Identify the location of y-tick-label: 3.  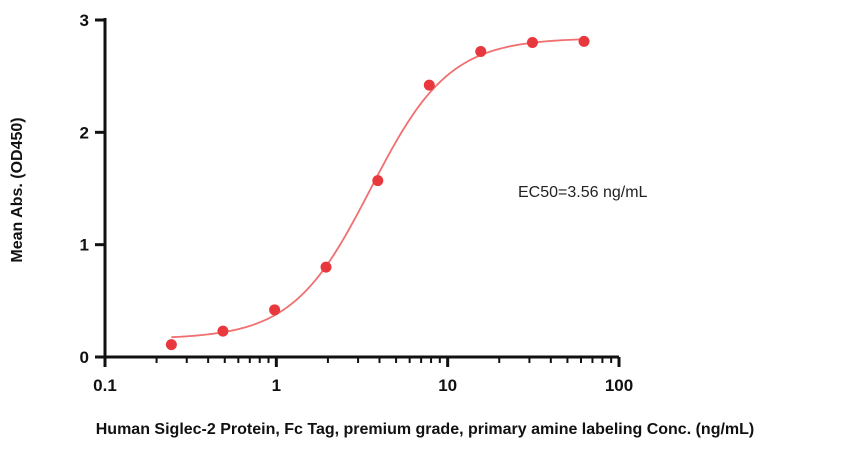
(84, 20).